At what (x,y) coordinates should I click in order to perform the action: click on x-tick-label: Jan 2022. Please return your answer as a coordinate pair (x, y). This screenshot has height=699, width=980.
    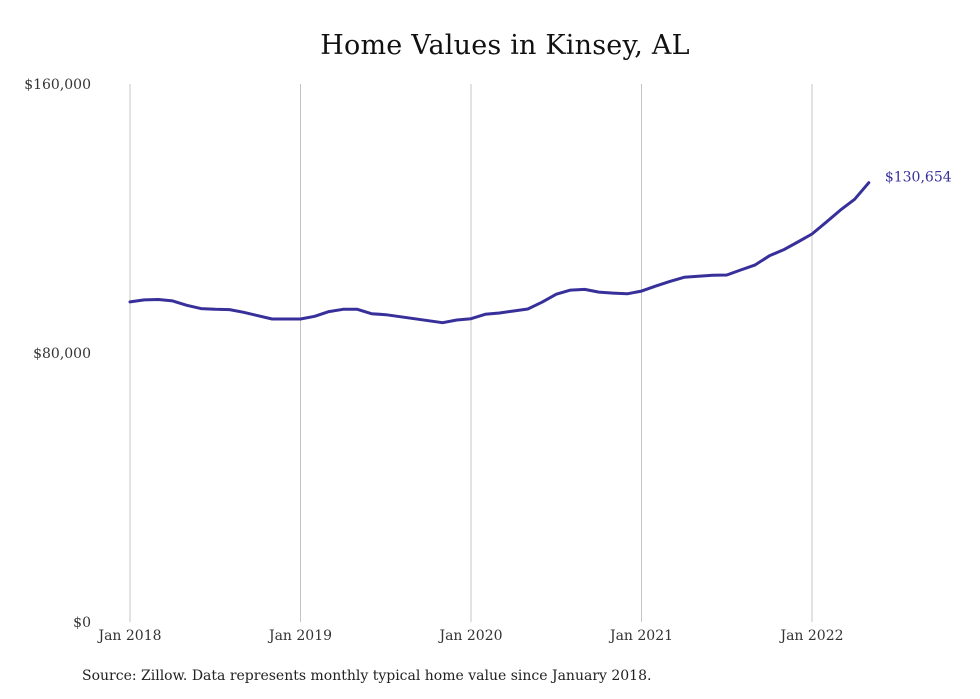
    Looking at the image, I should click on (810, 636).